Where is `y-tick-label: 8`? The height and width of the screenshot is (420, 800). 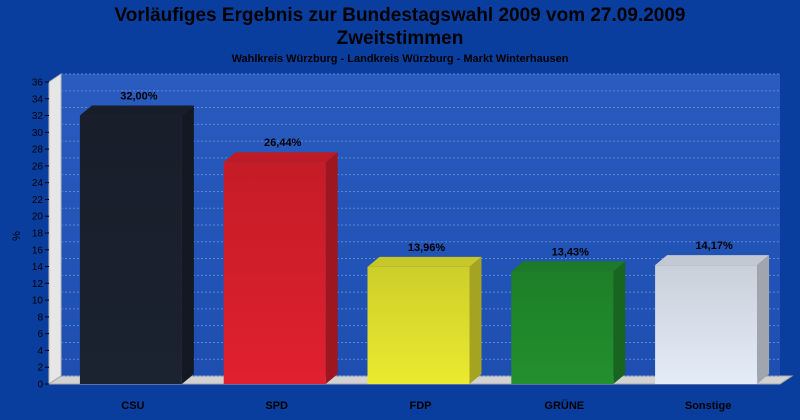 y-tick-label: 8 is located at coordinates (40, 317).